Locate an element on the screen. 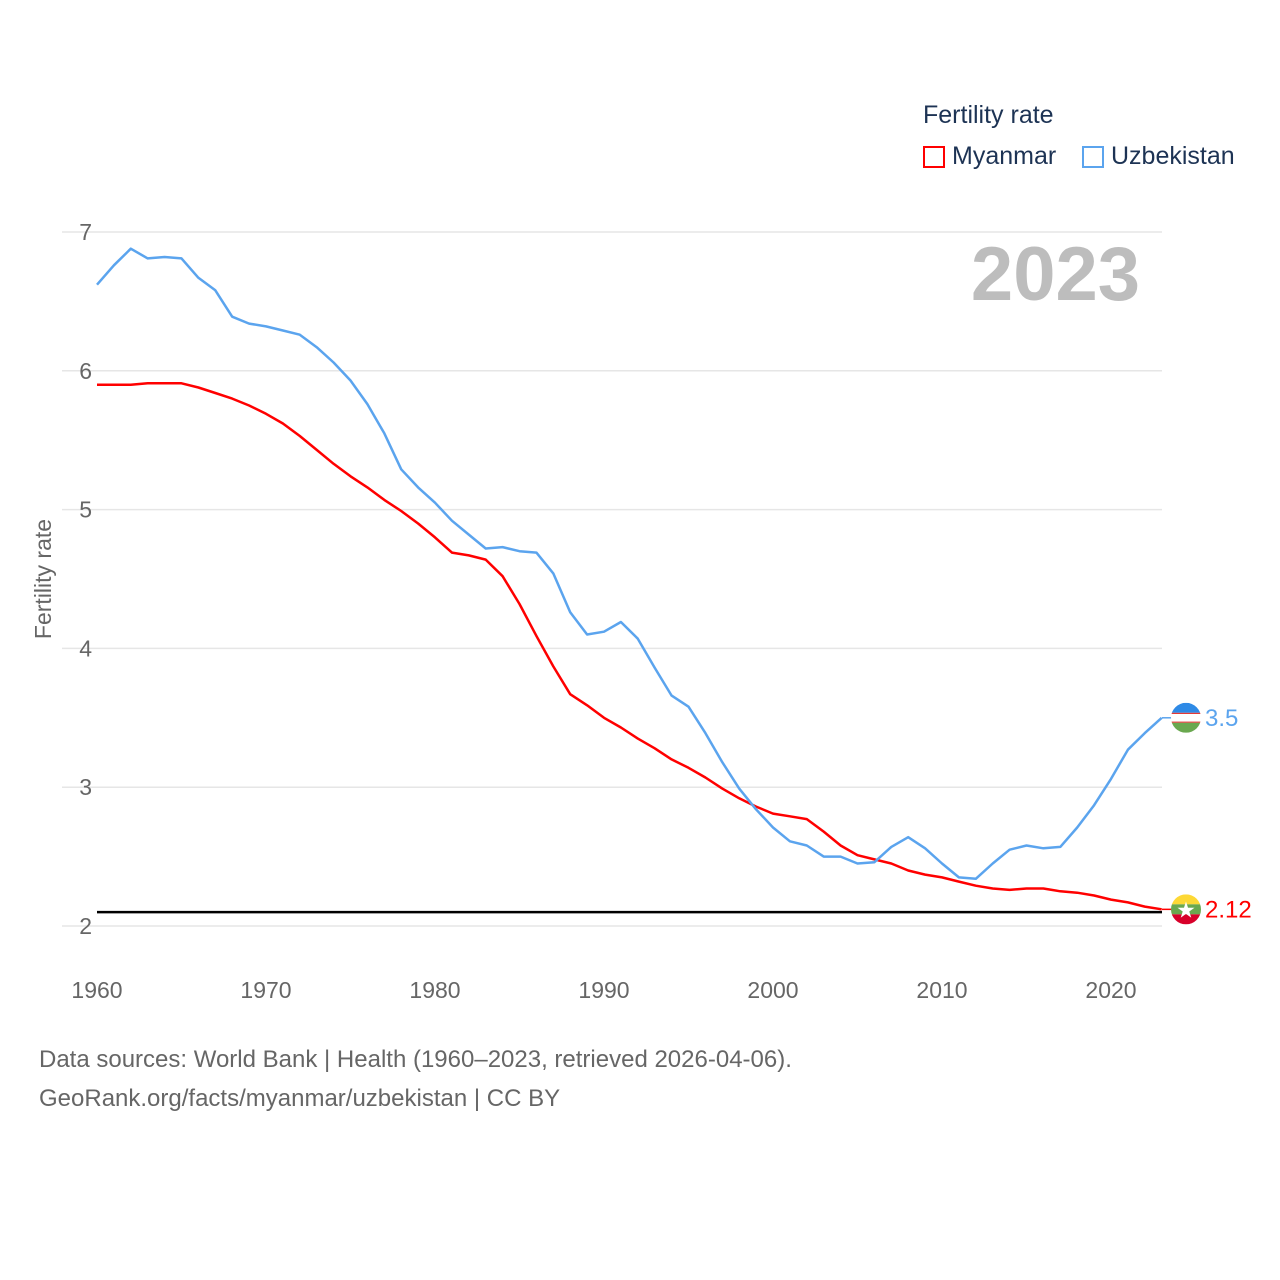 The width and height of the screenshot is (1280, 1280). myanmar-flag-icon: ★ is located at coordinates (1186, 909).